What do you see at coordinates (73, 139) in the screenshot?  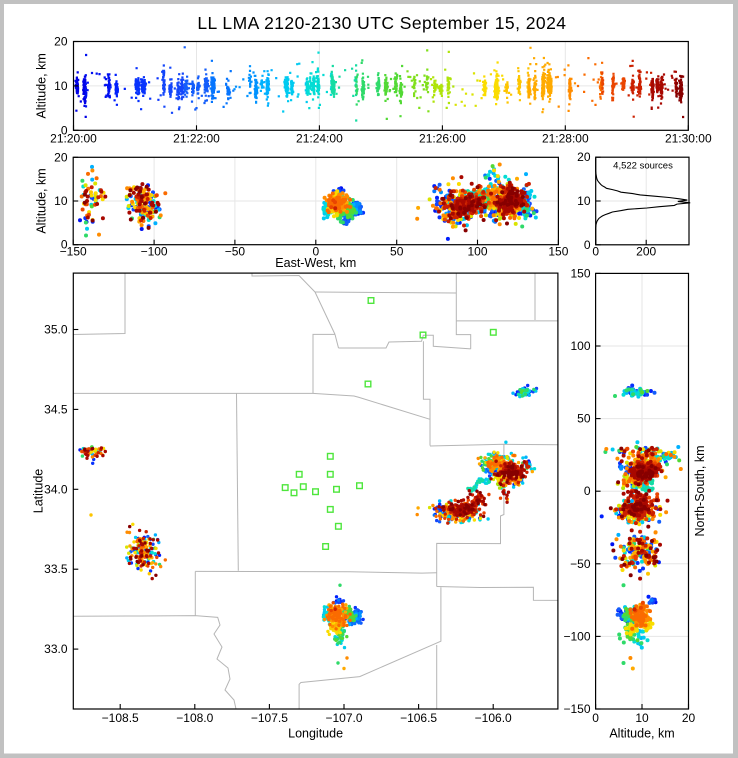 I see `svg-text: 21:20:00` at bounding box center [73, 139].